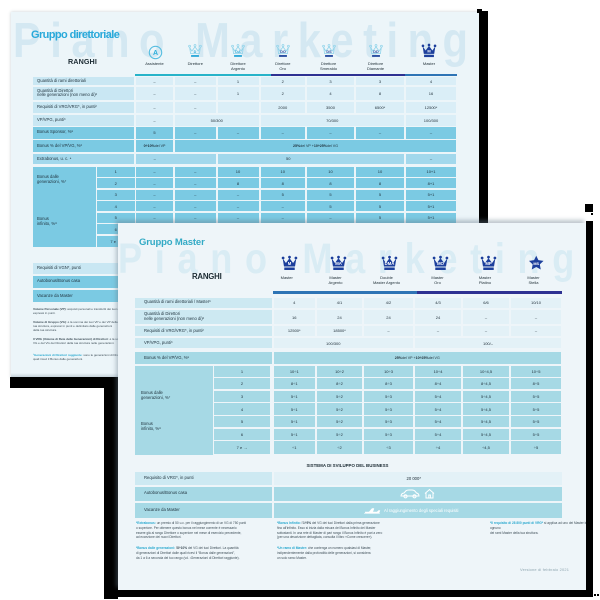  I want to click on svg-text: DO, so click(283, 52).